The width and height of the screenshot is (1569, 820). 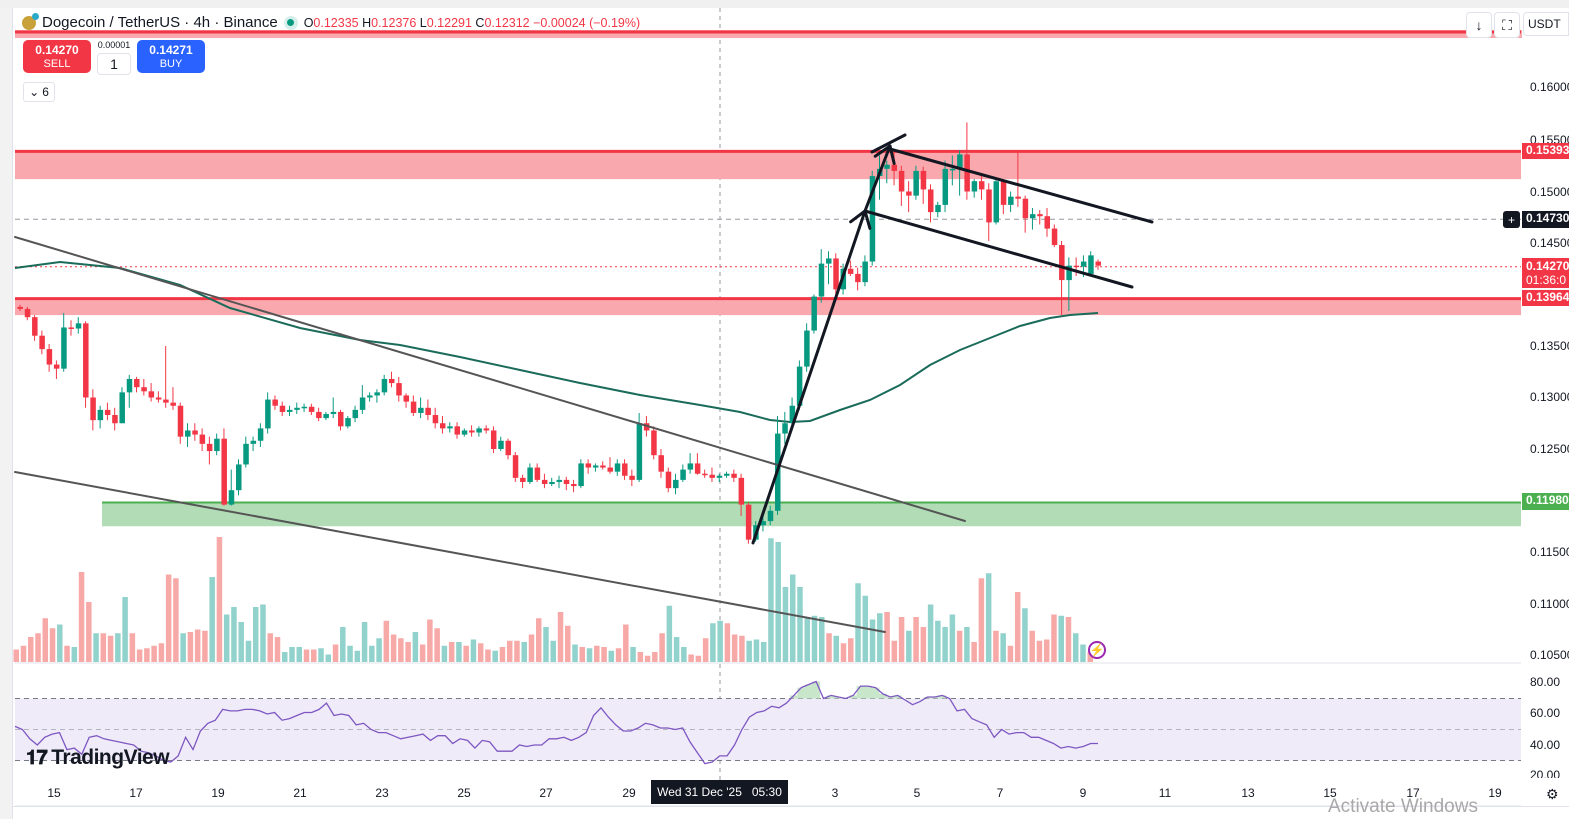 What do you see at coordinates (1549, 552) in the screenshot?
I see `price-axis-label: 0.11500` at bounding box center [1549, 552].